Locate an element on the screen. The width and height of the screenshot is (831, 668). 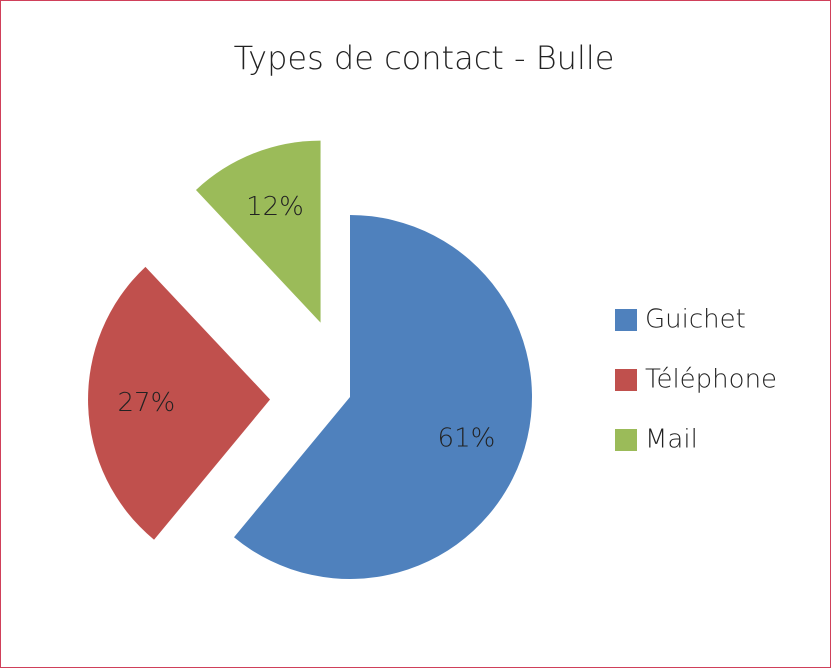
chart-title: Types de contact - Bulle is located at coordinates (424, 58).